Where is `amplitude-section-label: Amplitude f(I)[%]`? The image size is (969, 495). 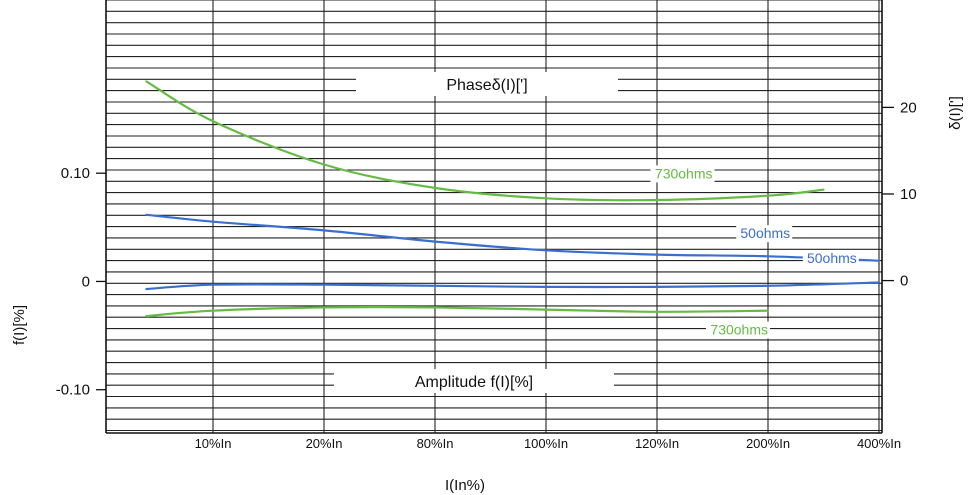 amplitude-section-label: Amplitude f(I)[%] is located at coordinates (474, 382).